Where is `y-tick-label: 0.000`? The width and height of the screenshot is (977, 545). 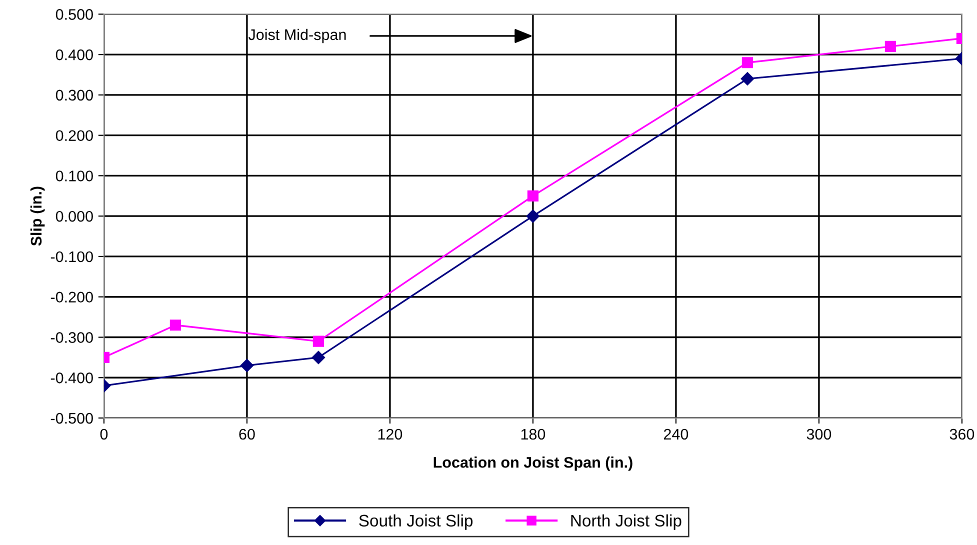
y-tick-label: 0.000 is located at coordinates (74, 216).